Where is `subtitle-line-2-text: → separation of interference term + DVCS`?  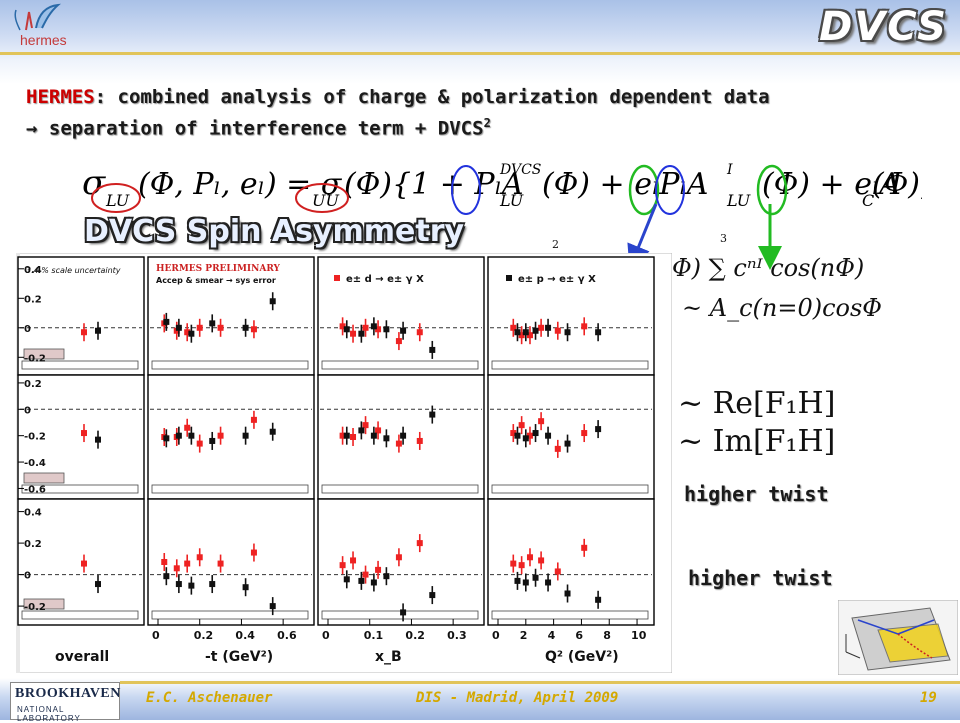 subtitle-line-2-text: → separation of interference term + DVCS is located at coordinates (255, 128).